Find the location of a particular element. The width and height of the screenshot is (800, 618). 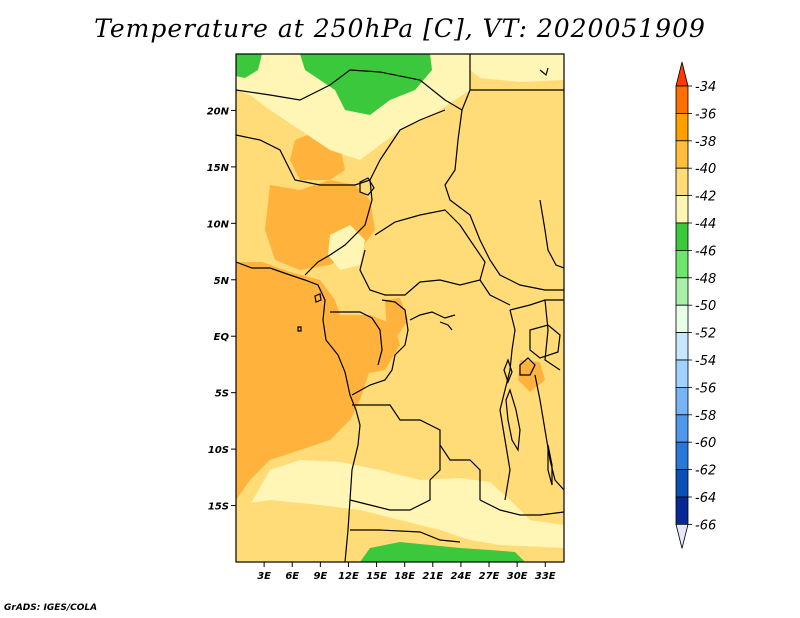

lon-tick-label: 33E is located at coordinates (545, 576).